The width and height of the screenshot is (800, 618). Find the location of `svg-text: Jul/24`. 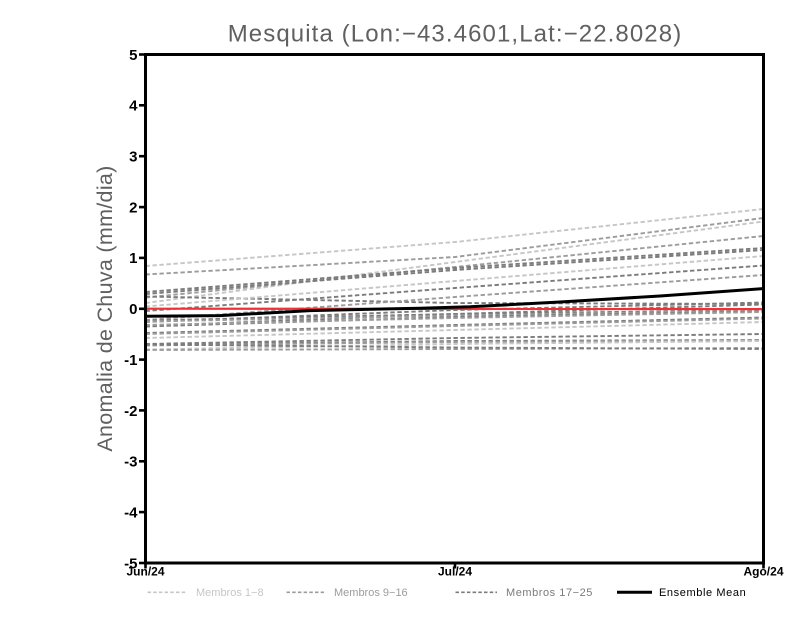

svg-text: Jul/24 is located at coordinates (455, 572).